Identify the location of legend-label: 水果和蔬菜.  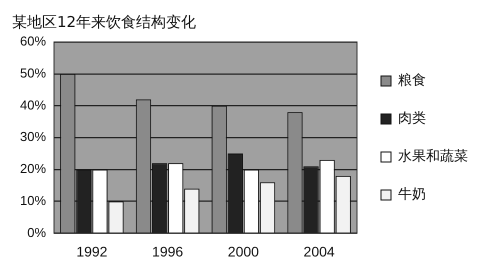
(433, 156).